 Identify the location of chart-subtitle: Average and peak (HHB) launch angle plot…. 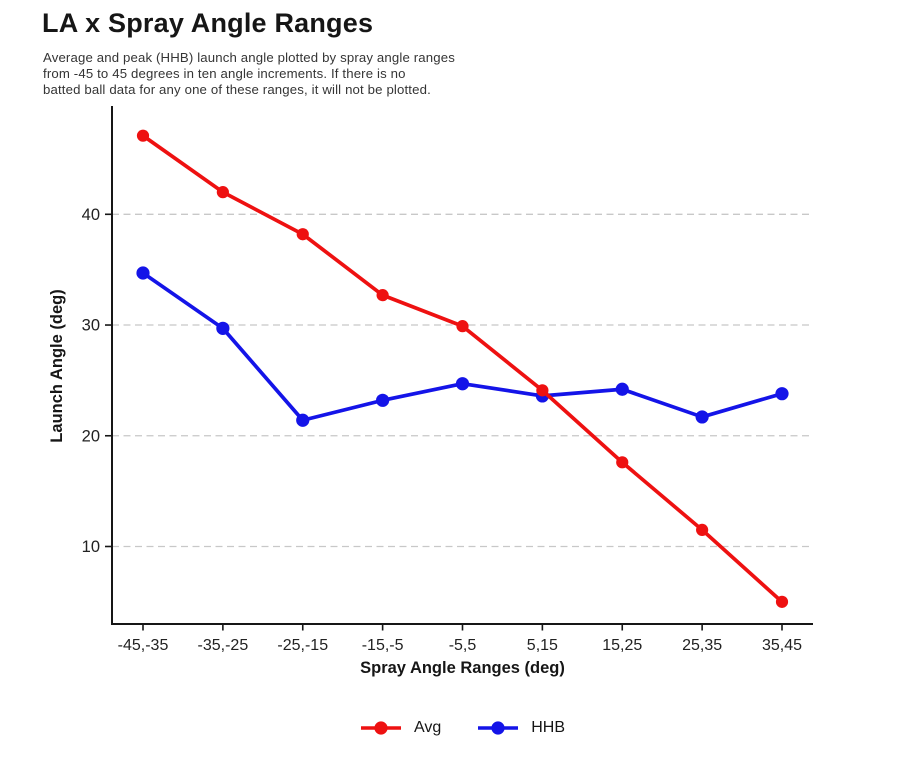
(249, 74).